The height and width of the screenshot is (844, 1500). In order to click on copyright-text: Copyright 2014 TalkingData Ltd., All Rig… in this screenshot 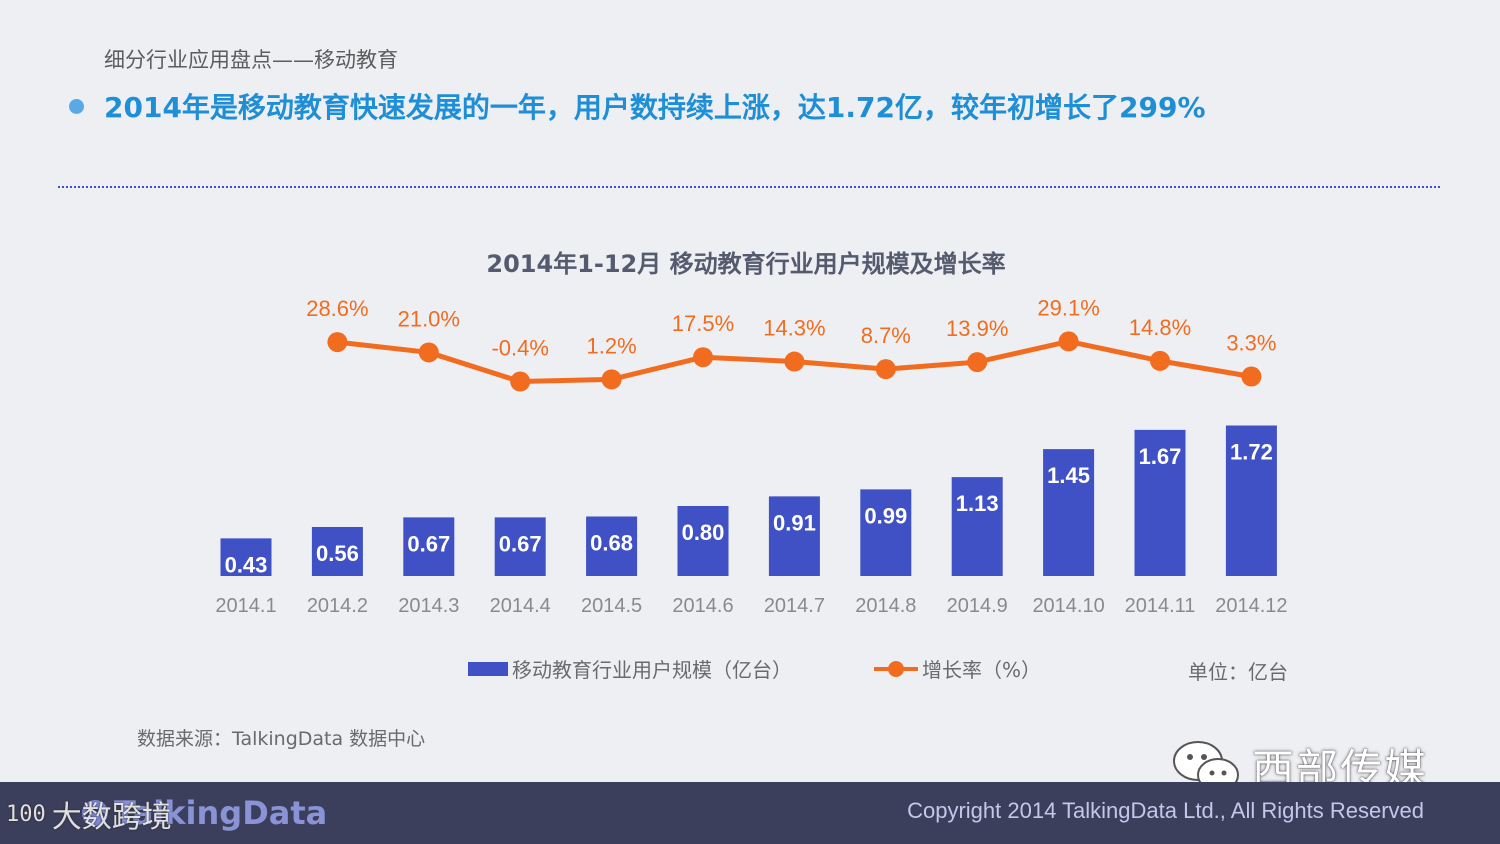, I will do `click(1165, 810)`.